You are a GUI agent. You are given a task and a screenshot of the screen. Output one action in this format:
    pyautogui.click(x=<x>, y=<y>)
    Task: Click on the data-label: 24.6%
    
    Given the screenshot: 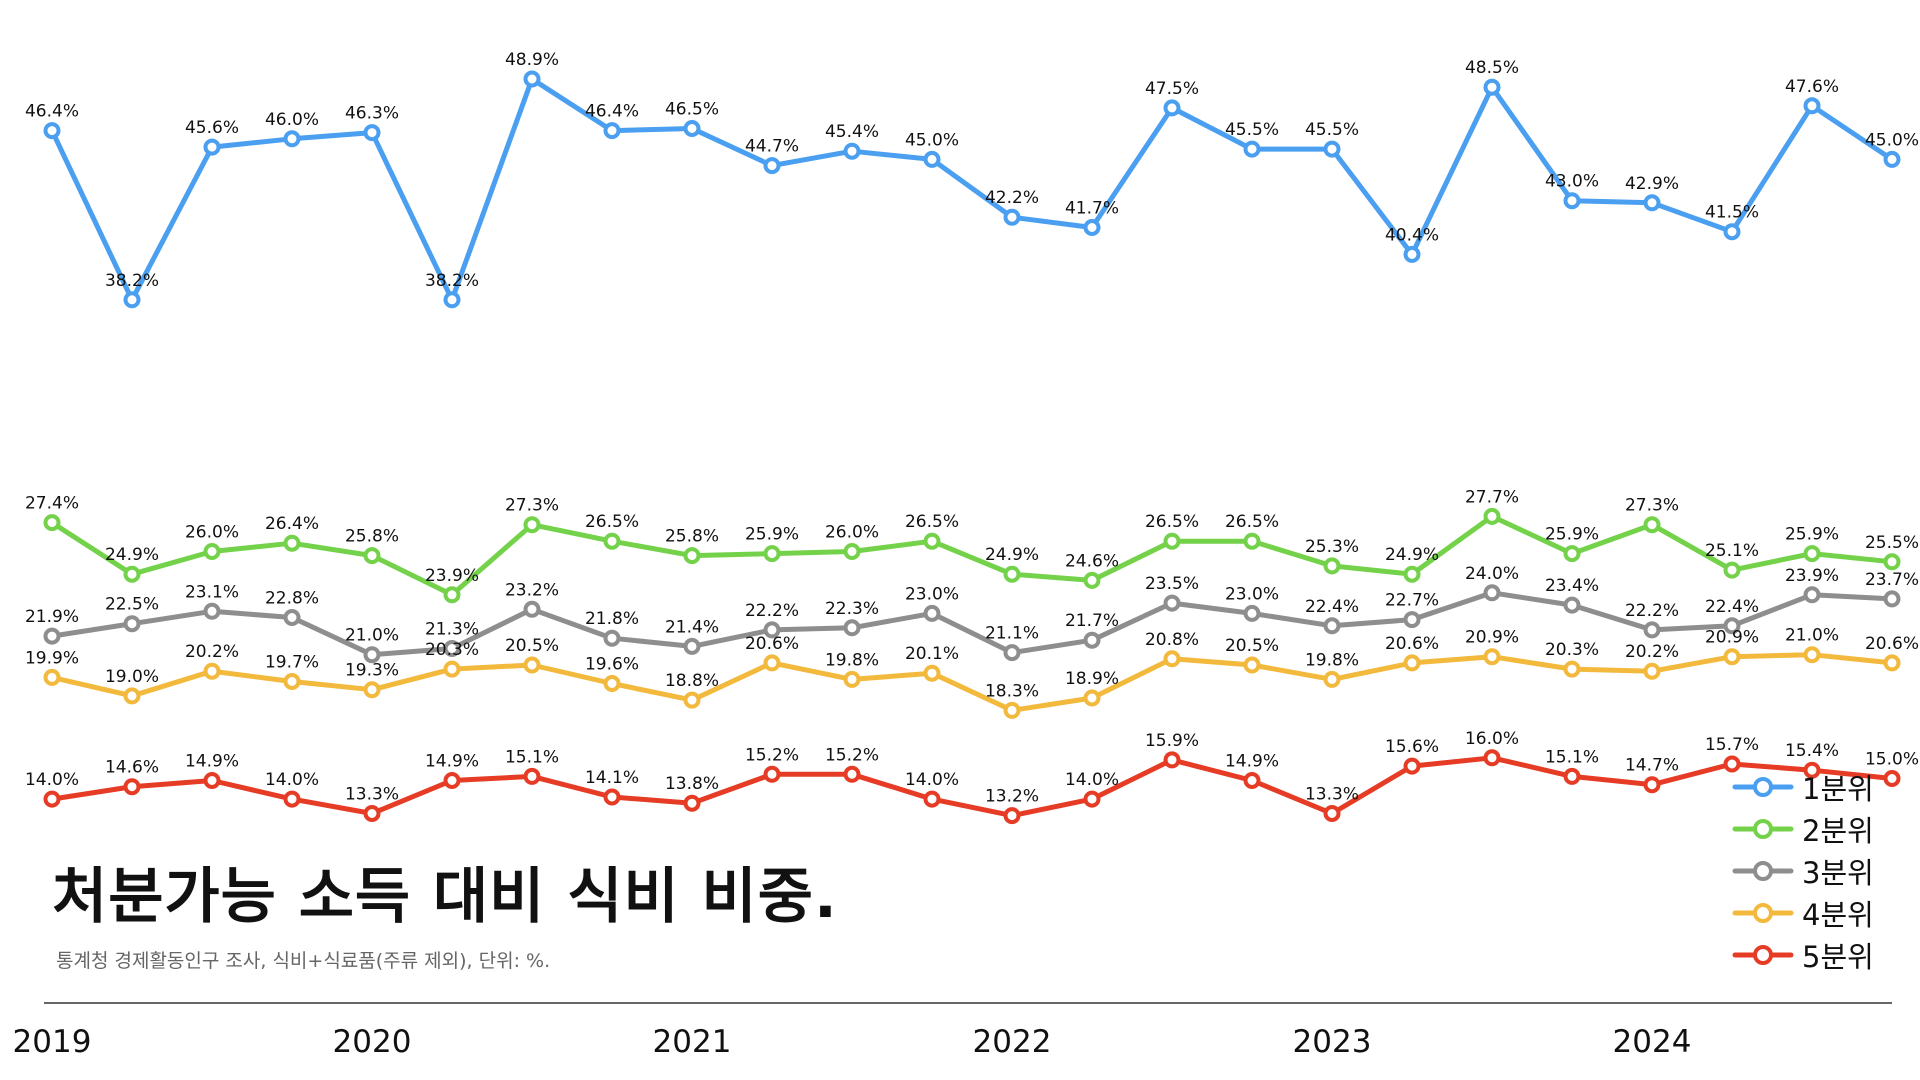 What is the action you would take?
    pyautogui.click(x=1092, y=561)
    